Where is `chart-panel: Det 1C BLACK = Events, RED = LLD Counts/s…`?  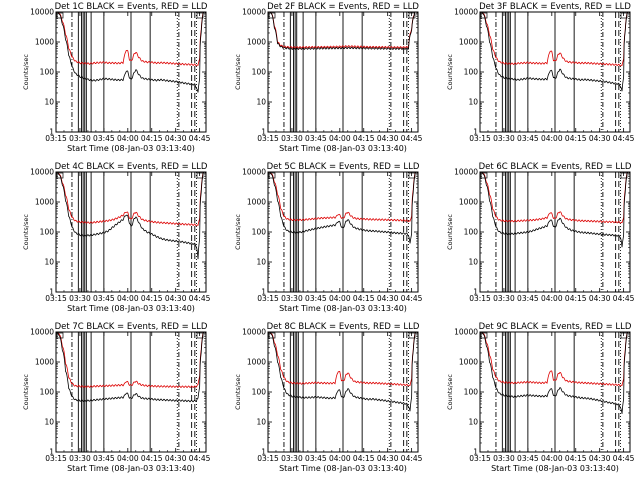
chart-panel: Det 1C BLACK = Events, RED = LLD Counts/s… is located at coordinates (116, 77).